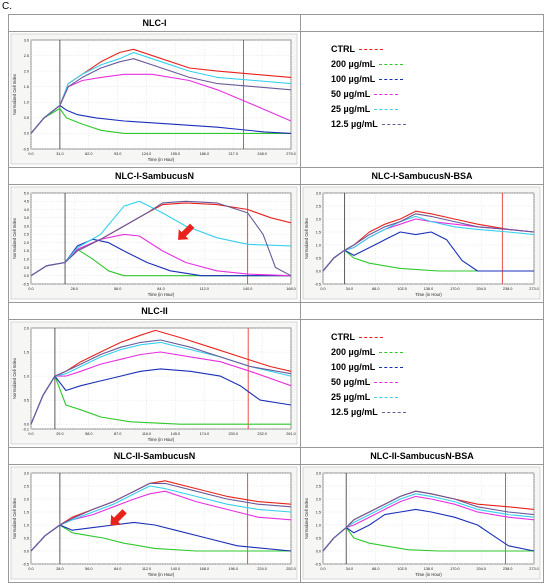  What do you see at coordinates (154, 456) in the screenshot?
I see `panel-title: NLC-II-SambucusN` at bounding box center [154, 456].